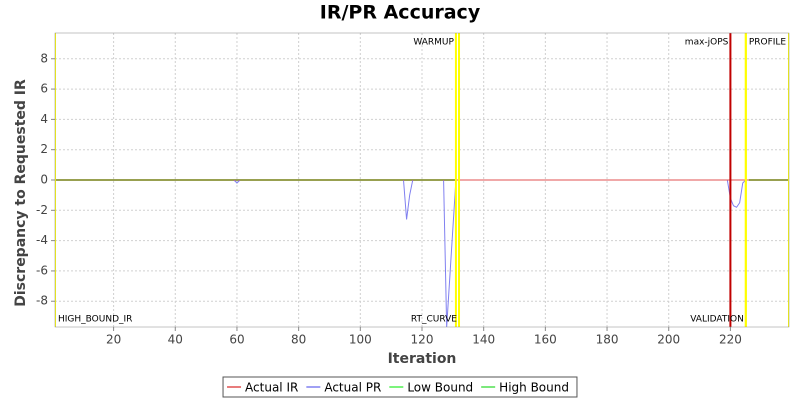 The image size is (800, 400). What do you see at coordinates (717, 320) in the screenshot?
I see `marker-label: VALIDATION` at bounding box center [717, 320].